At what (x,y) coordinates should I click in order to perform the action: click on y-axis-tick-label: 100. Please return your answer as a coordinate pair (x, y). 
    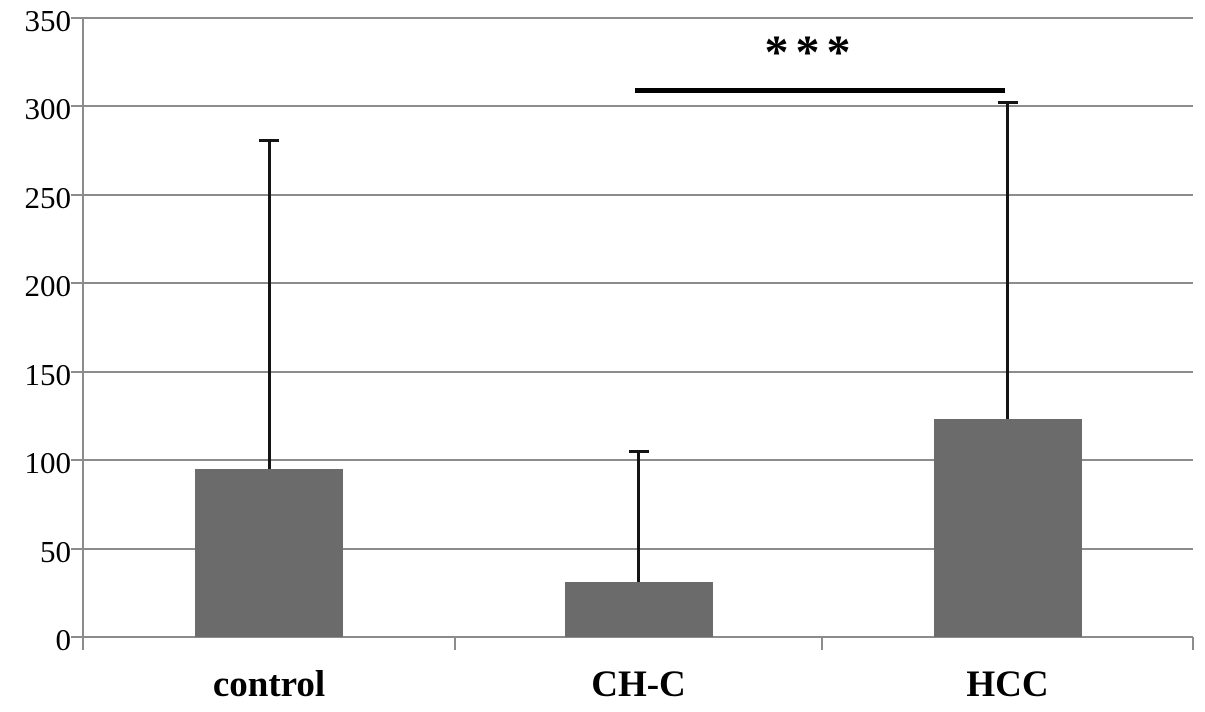
    Looking at the image, I should click on (48, 463).